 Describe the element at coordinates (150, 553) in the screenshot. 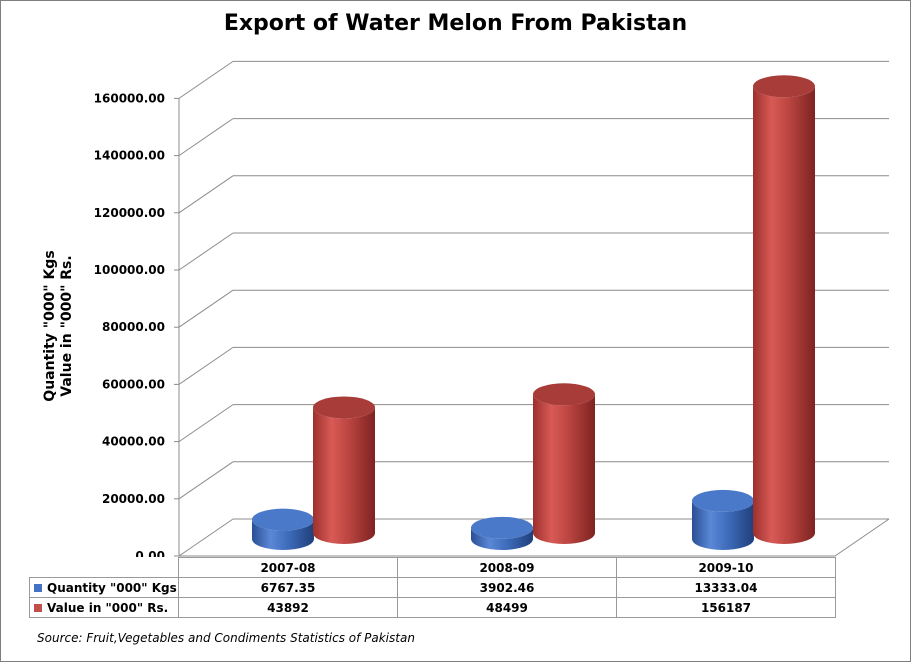

I see `y-tick-label: 0.00` at that location.